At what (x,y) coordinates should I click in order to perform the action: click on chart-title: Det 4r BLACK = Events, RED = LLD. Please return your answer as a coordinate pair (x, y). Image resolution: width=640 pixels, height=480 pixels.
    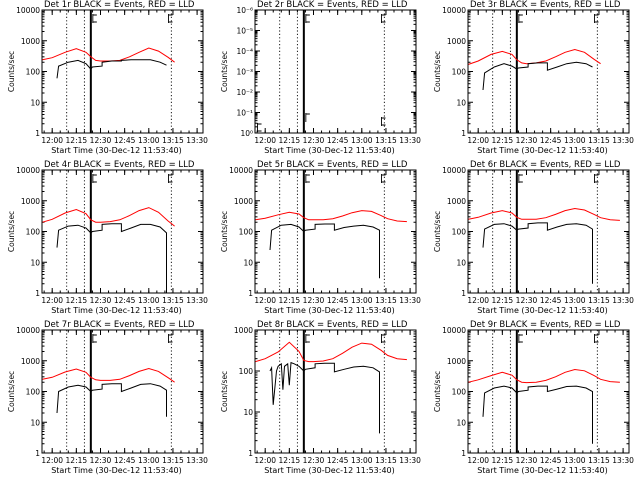
    Looking at the image, I should click on (119, 165).